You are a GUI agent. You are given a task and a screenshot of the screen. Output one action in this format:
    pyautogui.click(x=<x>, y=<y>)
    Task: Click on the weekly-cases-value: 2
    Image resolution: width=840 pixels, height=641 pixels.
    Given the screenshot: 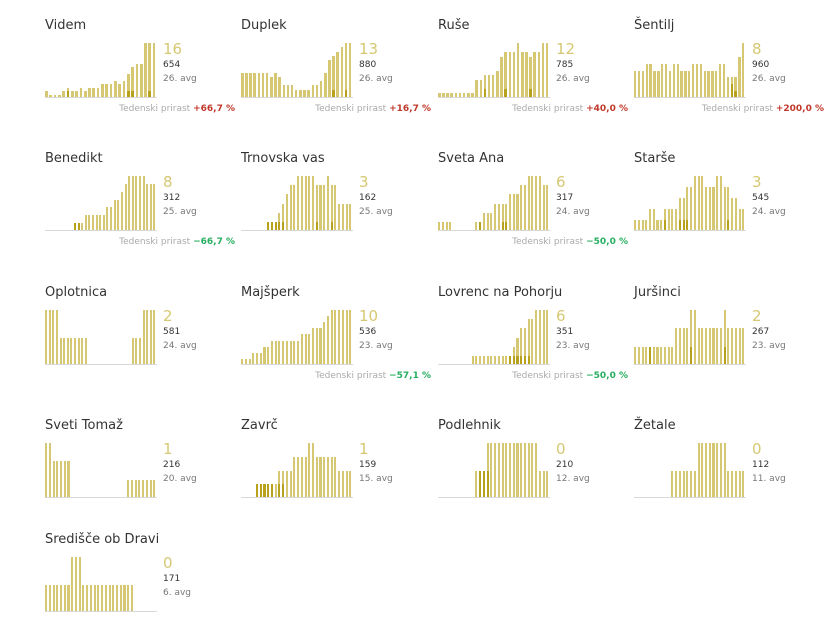 What is the action you would take?
    pyautogui.click(x=757, y=316)
    